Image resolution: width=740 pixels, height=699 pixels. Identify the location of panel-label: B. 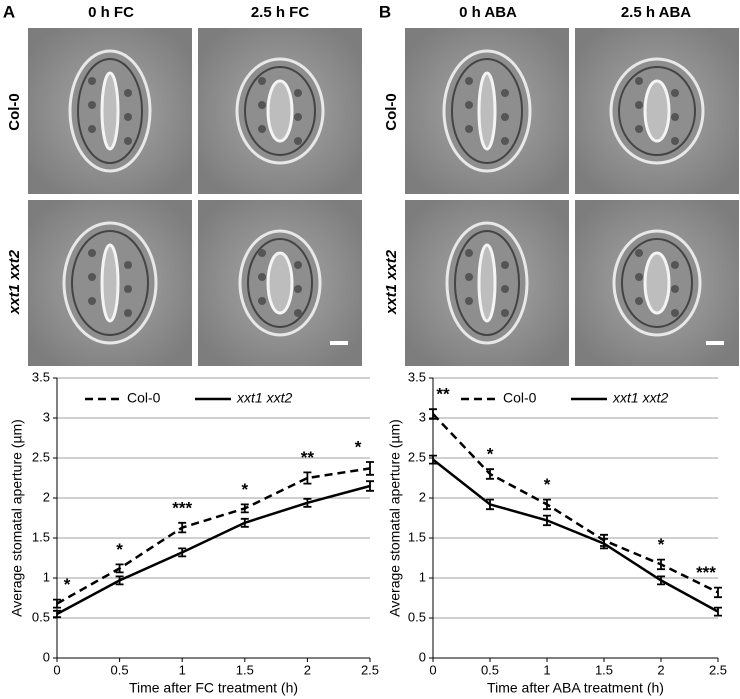
(385, 11).